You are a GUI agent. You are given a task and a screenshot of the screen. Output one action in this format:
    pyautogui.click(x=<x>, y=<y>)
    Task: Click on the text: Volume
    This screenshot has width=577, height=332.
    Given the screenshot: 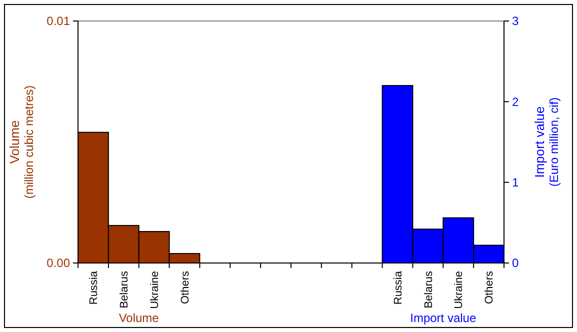 What is the action you would take?
    pyautogui.click(x=139, y=318)
    